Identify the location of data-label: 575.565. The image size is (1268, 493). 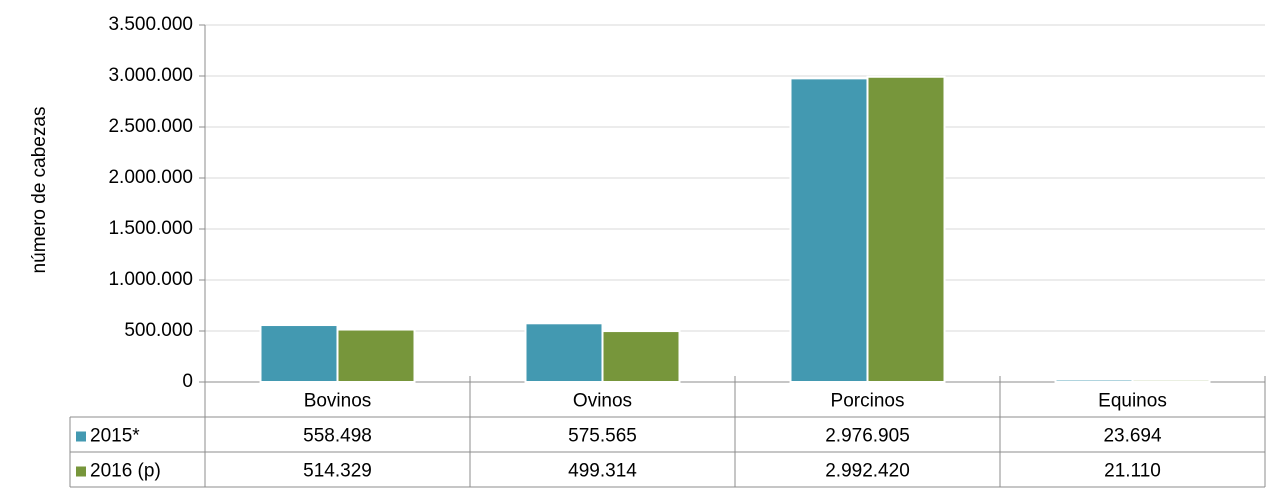
(602, 436).